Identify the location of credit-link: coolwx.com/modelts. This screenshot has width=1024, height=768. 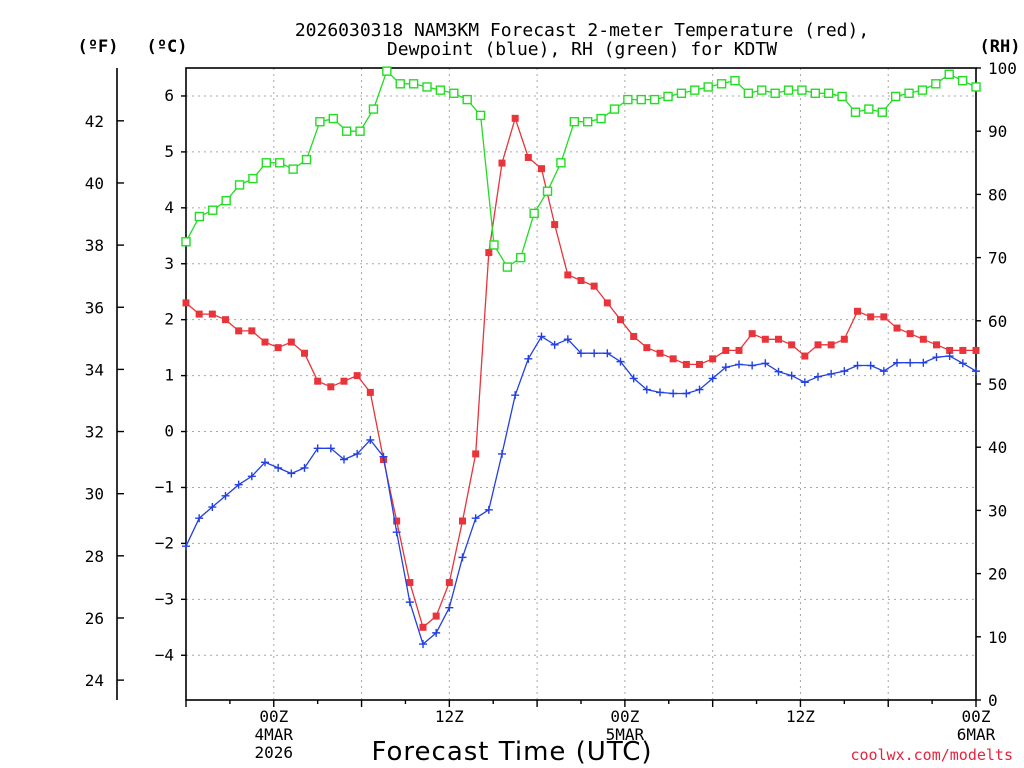
(931, 755).